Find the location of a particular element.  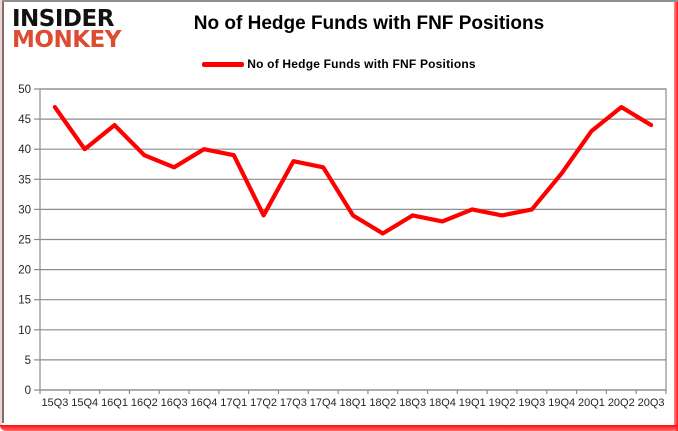

y-tick-label: 45 is located at coordinates (24, 120).